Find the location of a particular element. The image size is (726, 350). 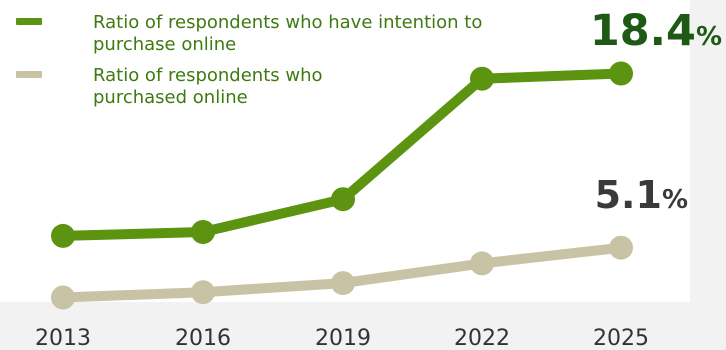

end-value-label-intention: 18.4% is located at coordinates (656, 31).